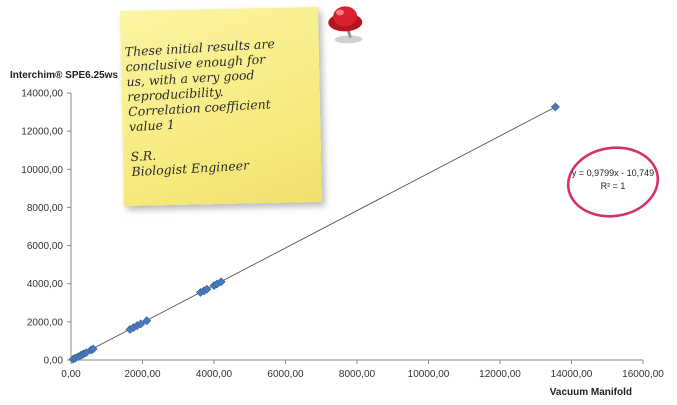 This screenshot has width=677, height=405. I want to click on y-tick-label: 8000,00, so click(45, 208).